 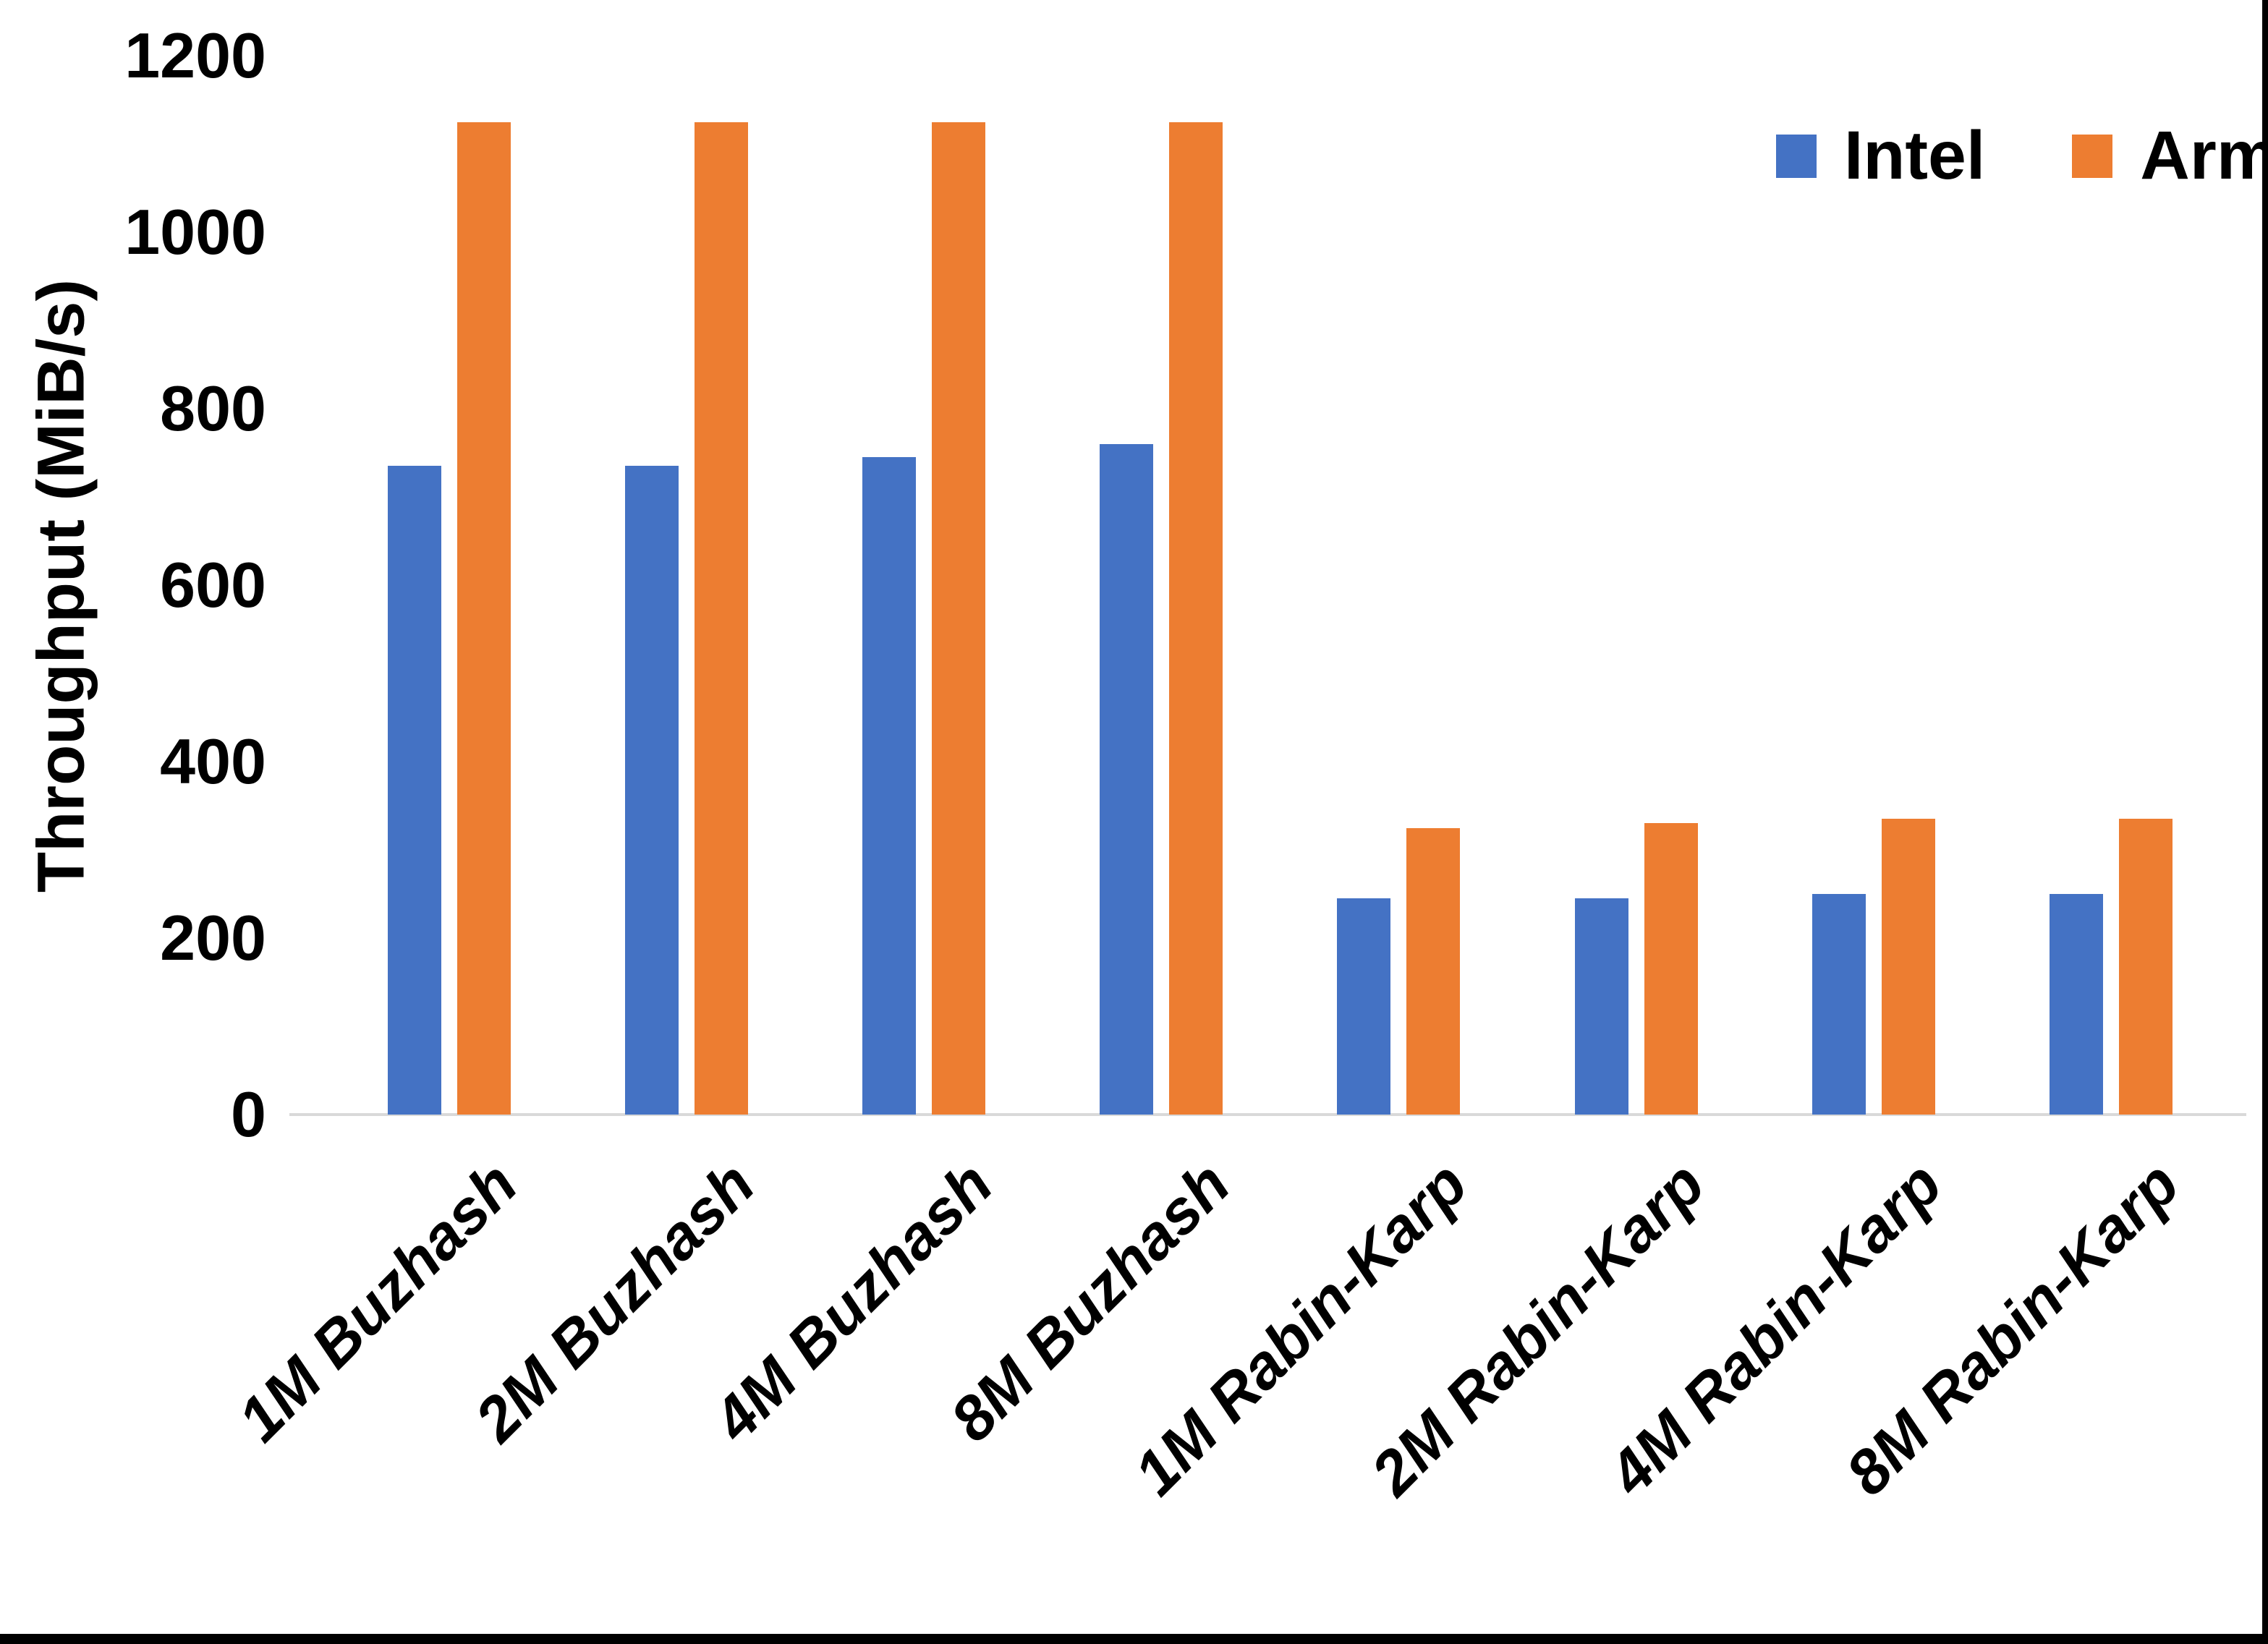 I want to click on y-tick-label-400: 400, so click(x=213, y=761).